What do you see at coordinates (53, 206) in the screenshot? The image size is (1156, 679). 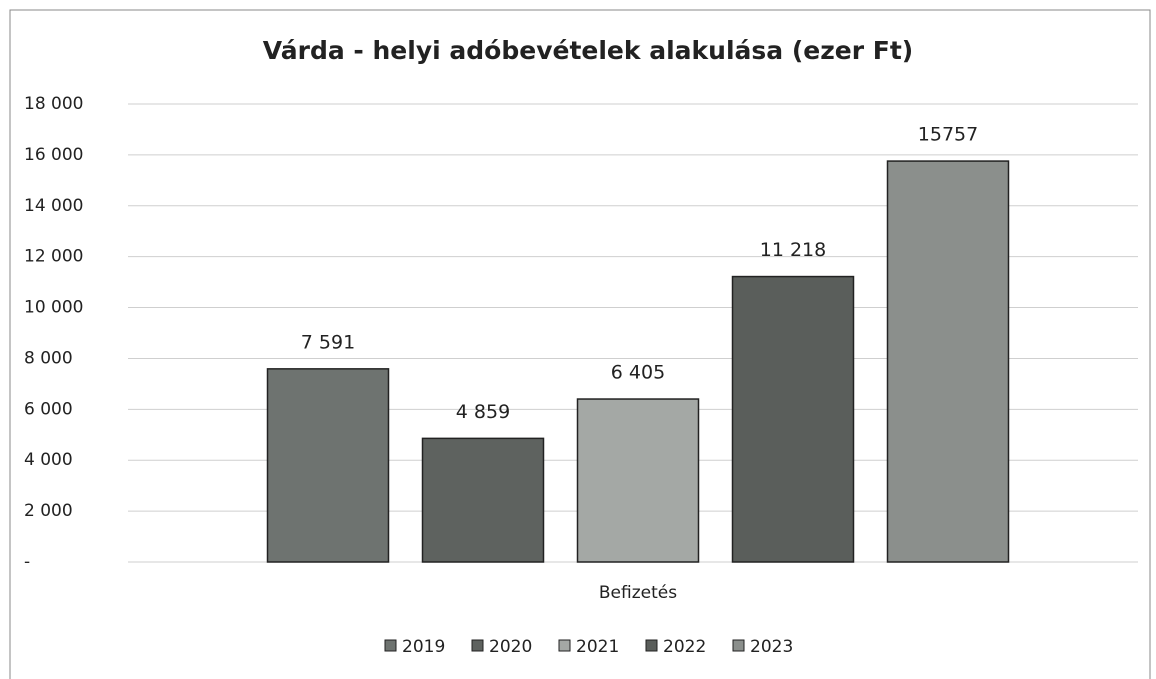 I see `y-tick-label: 14 000` at bounding box center [53, 206].